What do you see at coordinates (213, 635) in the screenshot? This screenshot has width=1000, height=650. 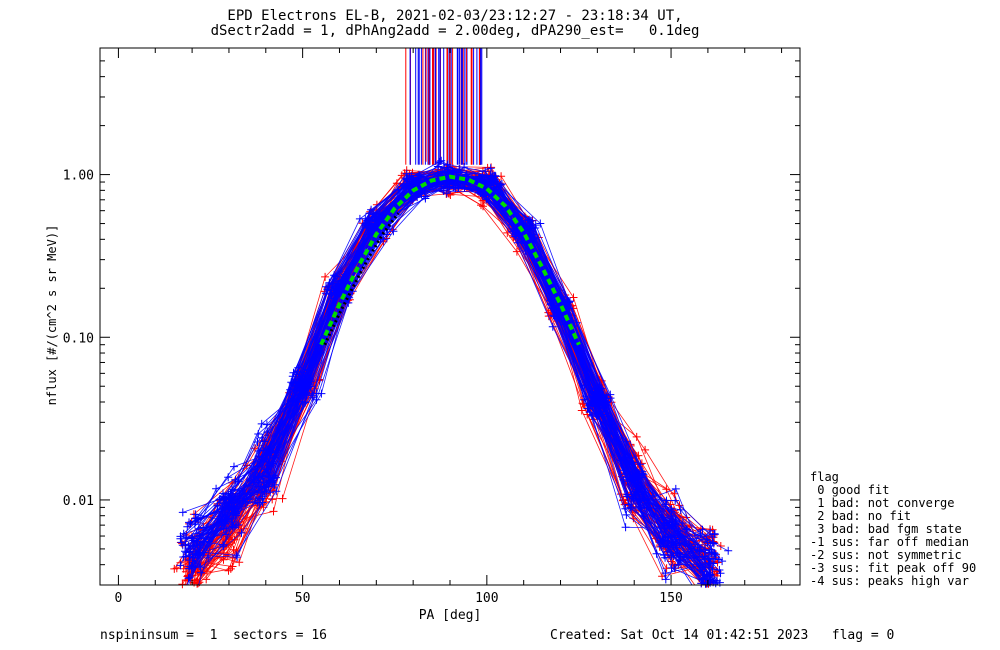 I see `footer-spin-info: nspininsum = 1 sectors = 16` at bounding box center [213, 635].